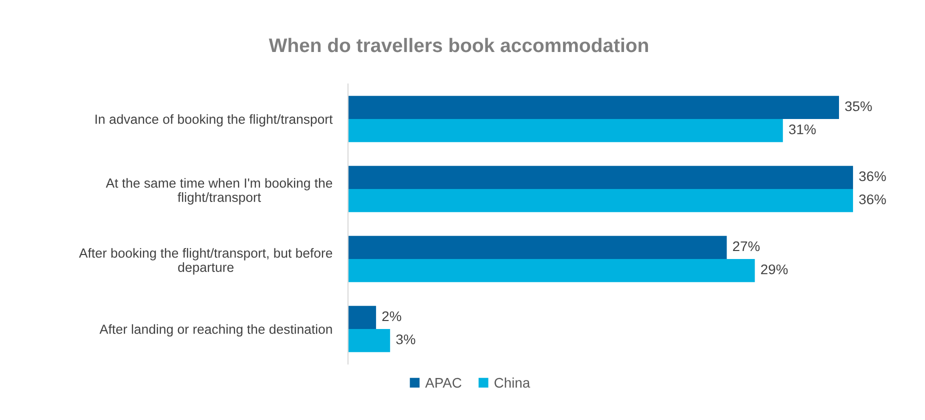  What do you see at coordinates (406, 339) in the screenshot?
I see `data-label: 3%` at bounding box center [406, 339].